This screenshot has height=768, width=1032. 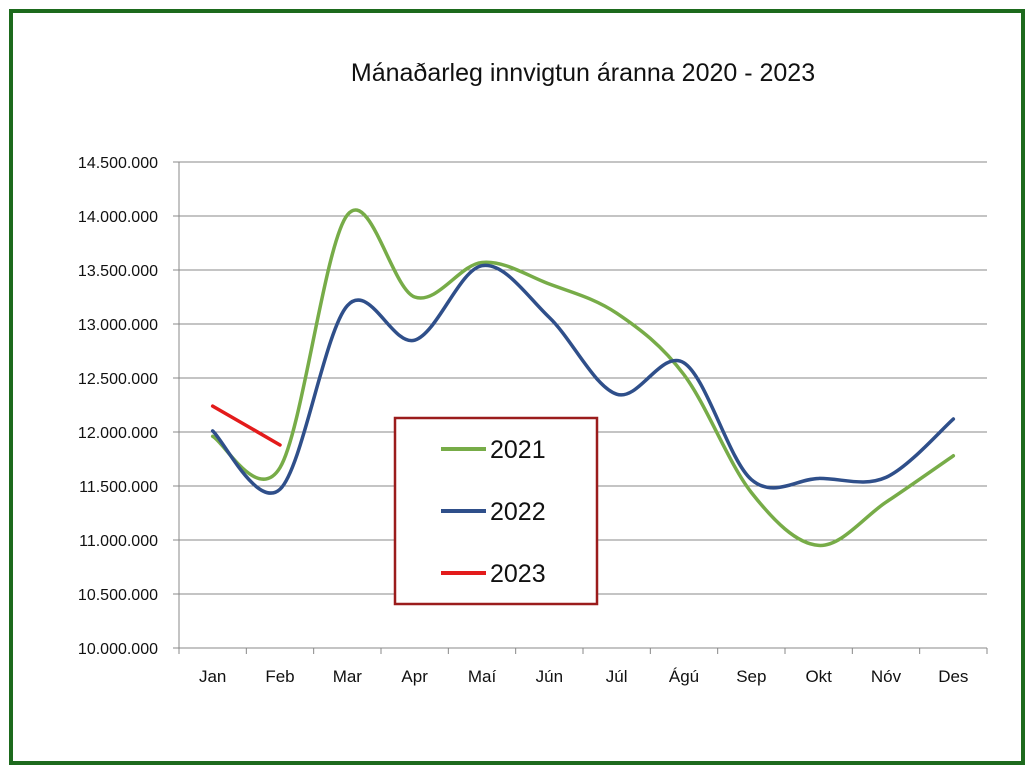 I want to click on legend: 2021 2022 2023, so click(x=496, y=511).